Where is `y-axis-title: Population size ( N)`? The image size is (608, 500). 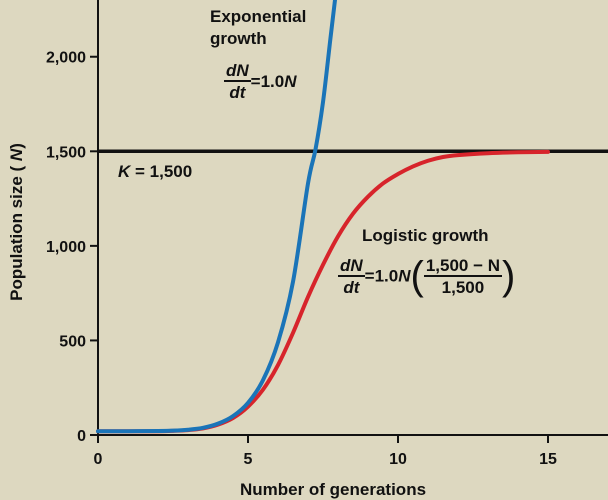
y-axis-title: Population size ( N) is located at coordinates (16, 222).